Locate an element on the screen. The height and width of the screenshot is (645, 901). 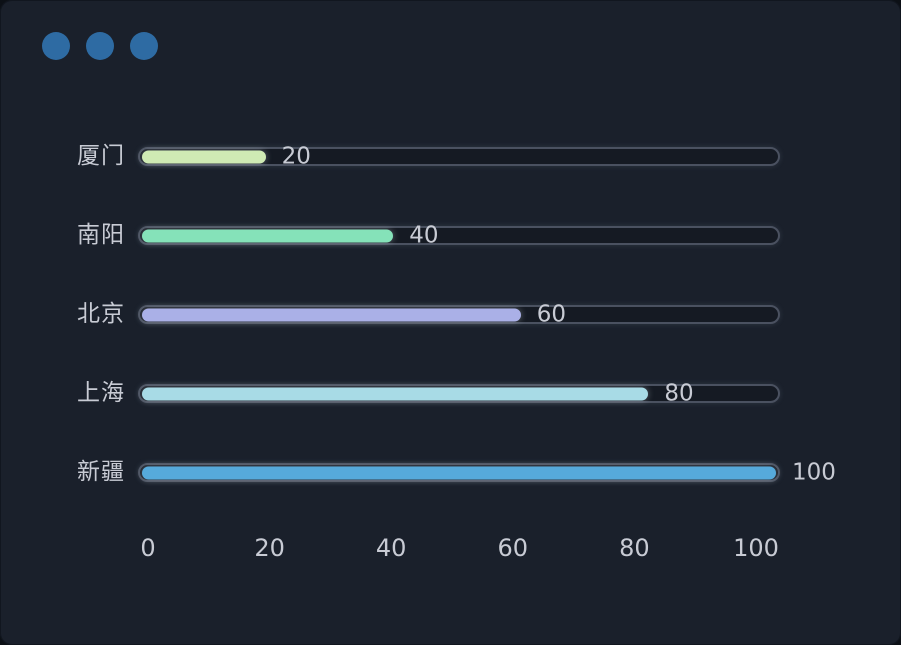
chart-row: 上海 80 is located at coordinates (450, 393).